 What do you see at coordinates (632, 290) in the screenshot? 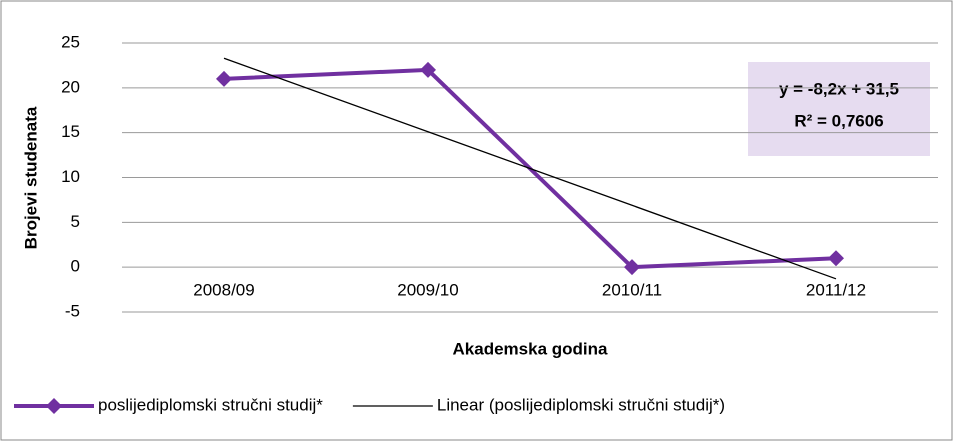
I see `x-tick-label: 2010/11` at bounding box center [632, 290].